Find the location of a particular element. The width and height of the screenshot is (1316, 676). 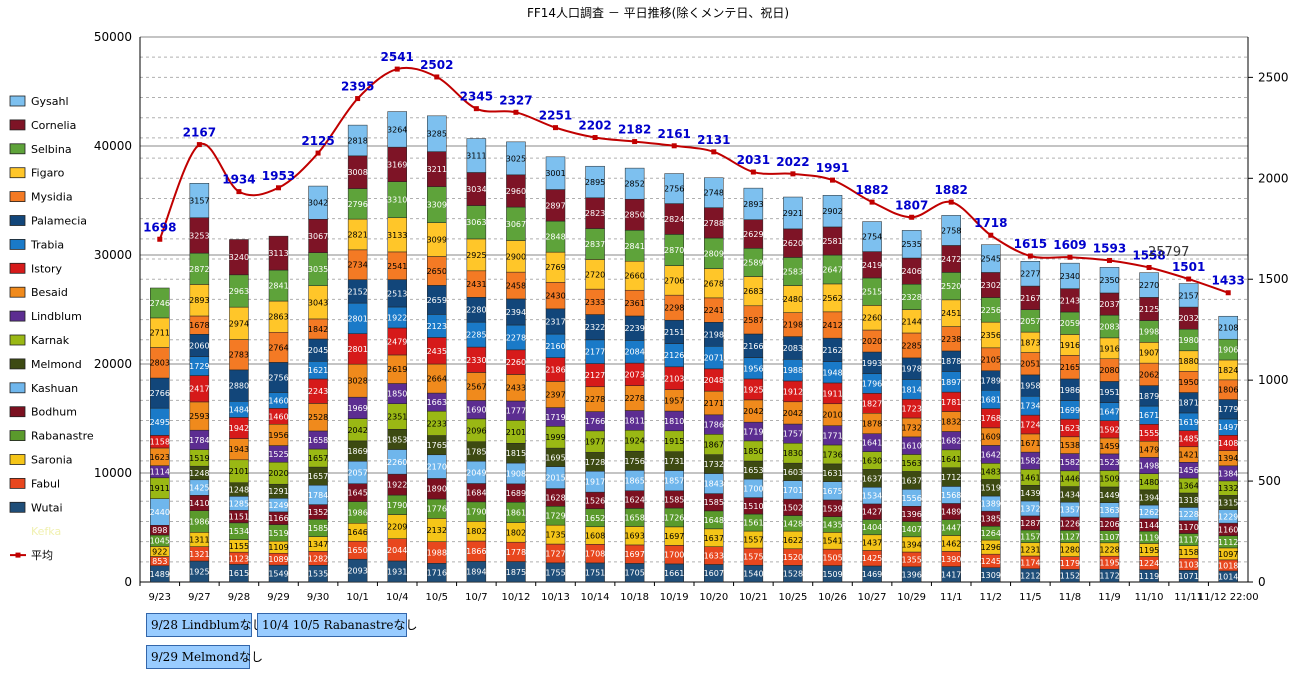

bar-value-label: 2431 is located at coordinates (476, 284).